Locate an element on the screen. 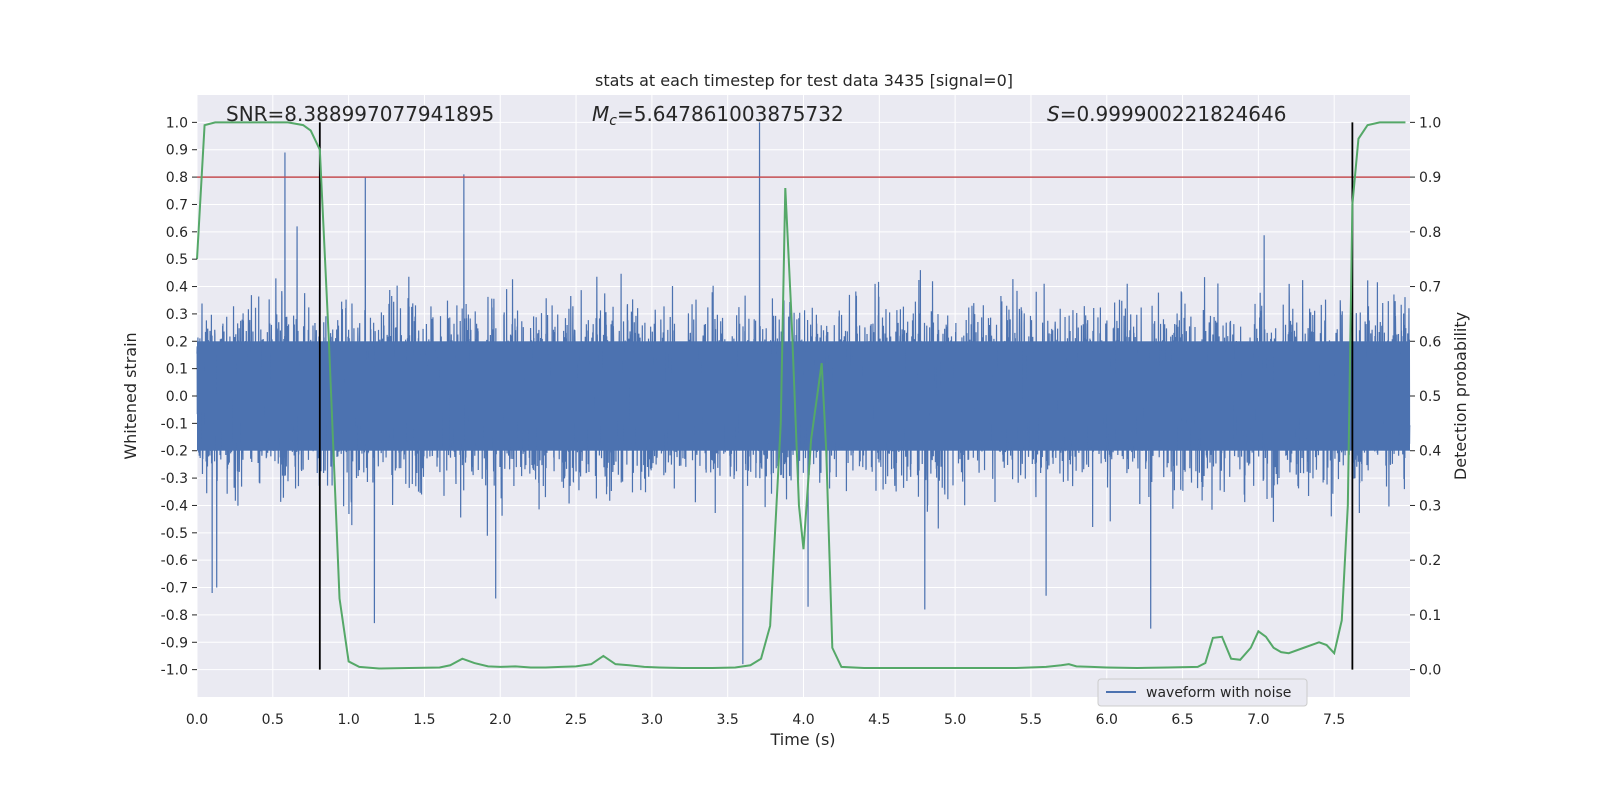 The width and height of the screenshot is (1600, 800). x-tick-label: 6.0 is located at coordinates (1107, 720).